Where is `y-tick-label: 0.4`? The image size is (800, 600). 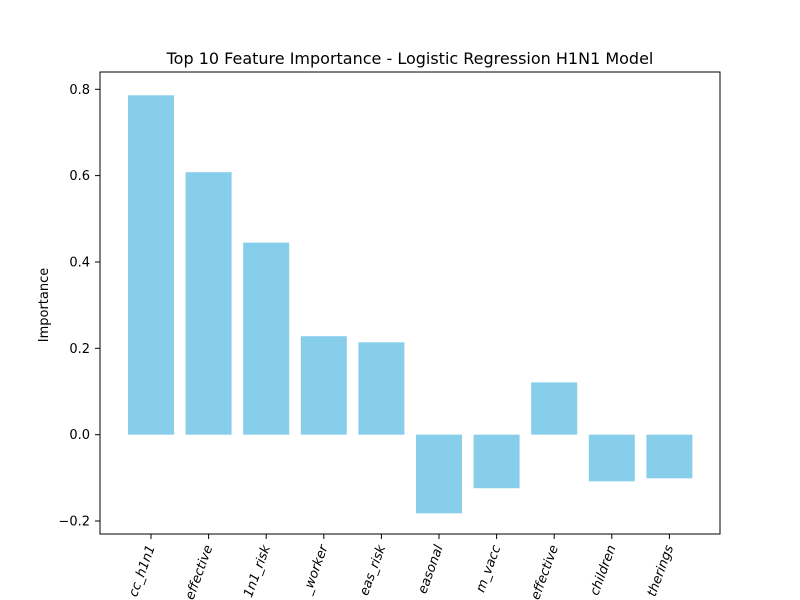
y-tick-label: 0.4 is located at coordinates (79, 263).